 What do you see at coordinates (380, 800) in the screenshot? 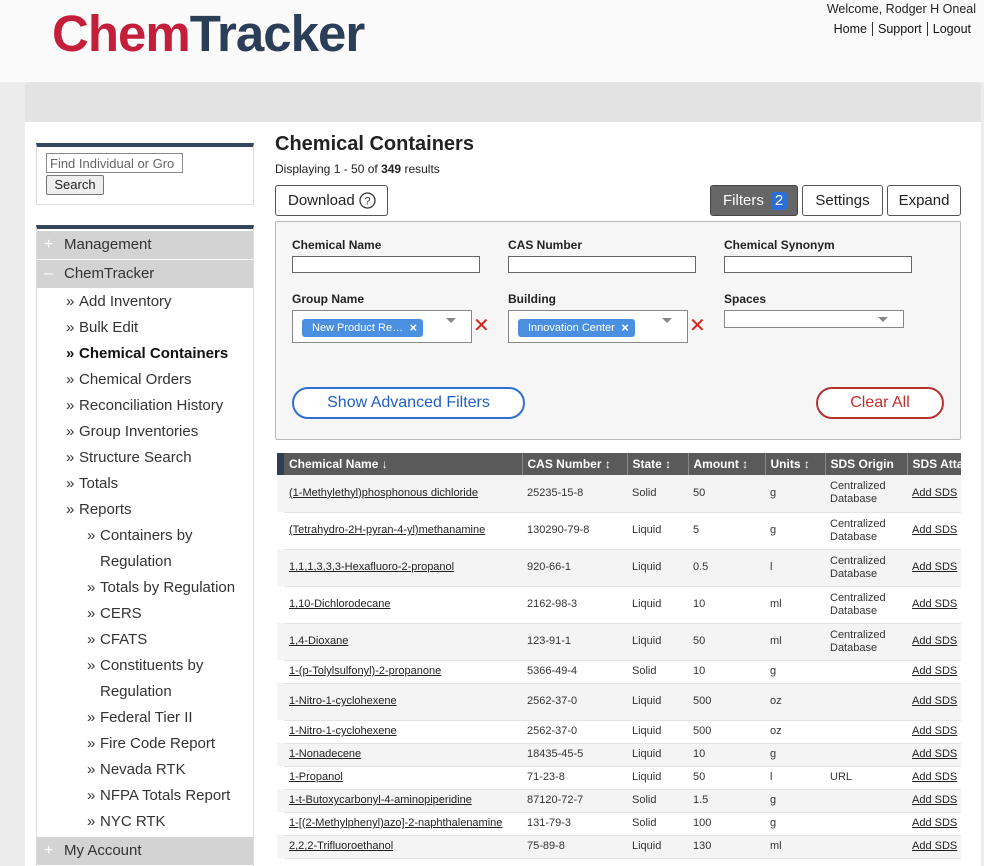
I see `chemical-link: 1-t-Butoxycarbonyl-4-aminopiperidine` at bounding box center [380, 800].